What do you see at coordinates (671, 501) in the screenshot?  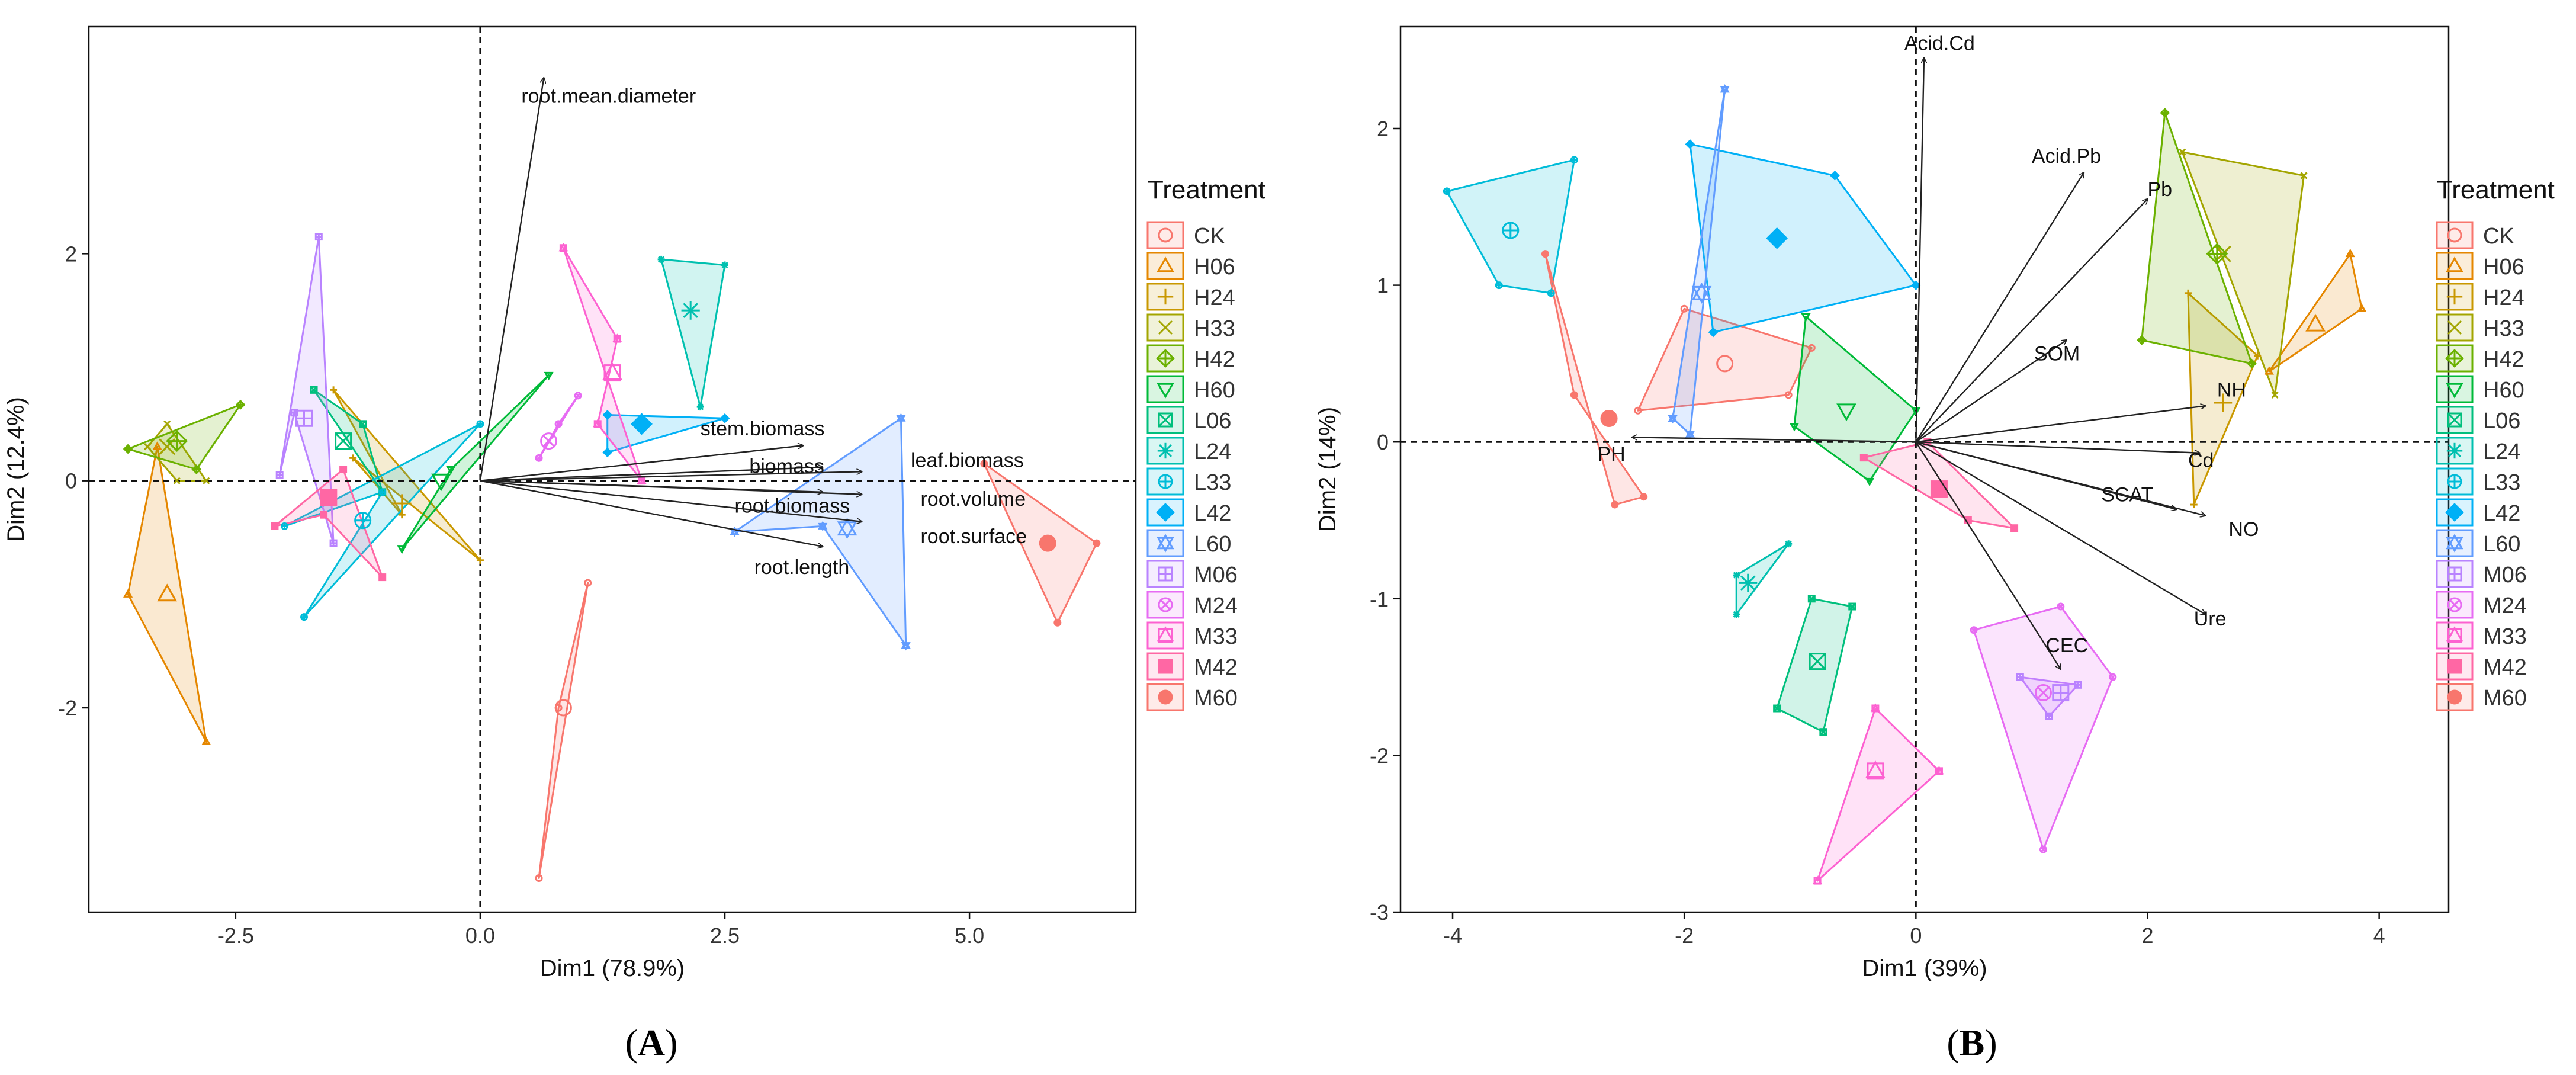 I see `vector-root-surface` at bounding box center [671, 501].